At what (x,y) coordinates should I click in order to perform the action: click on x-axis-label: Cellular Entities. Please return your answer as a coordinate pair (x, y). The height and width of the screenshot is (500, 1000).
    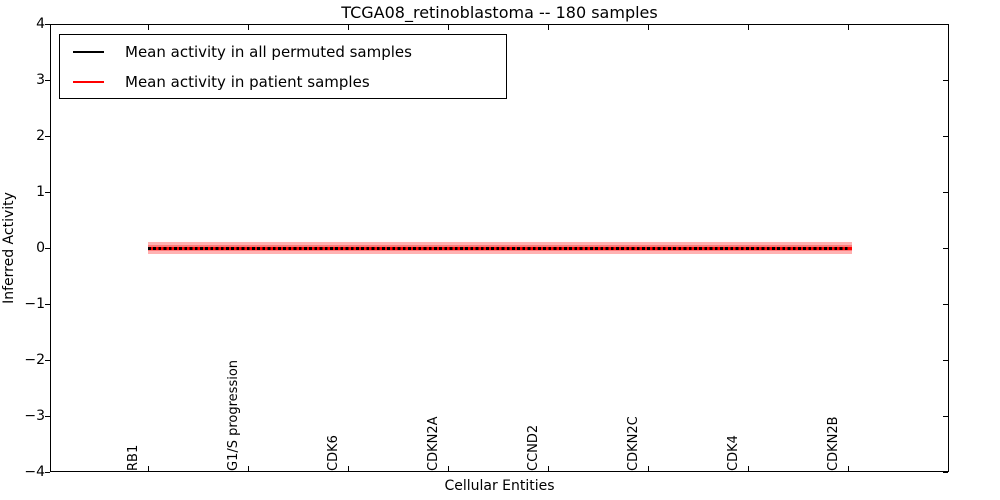
    Looking at the image, I should click on (499, 486).